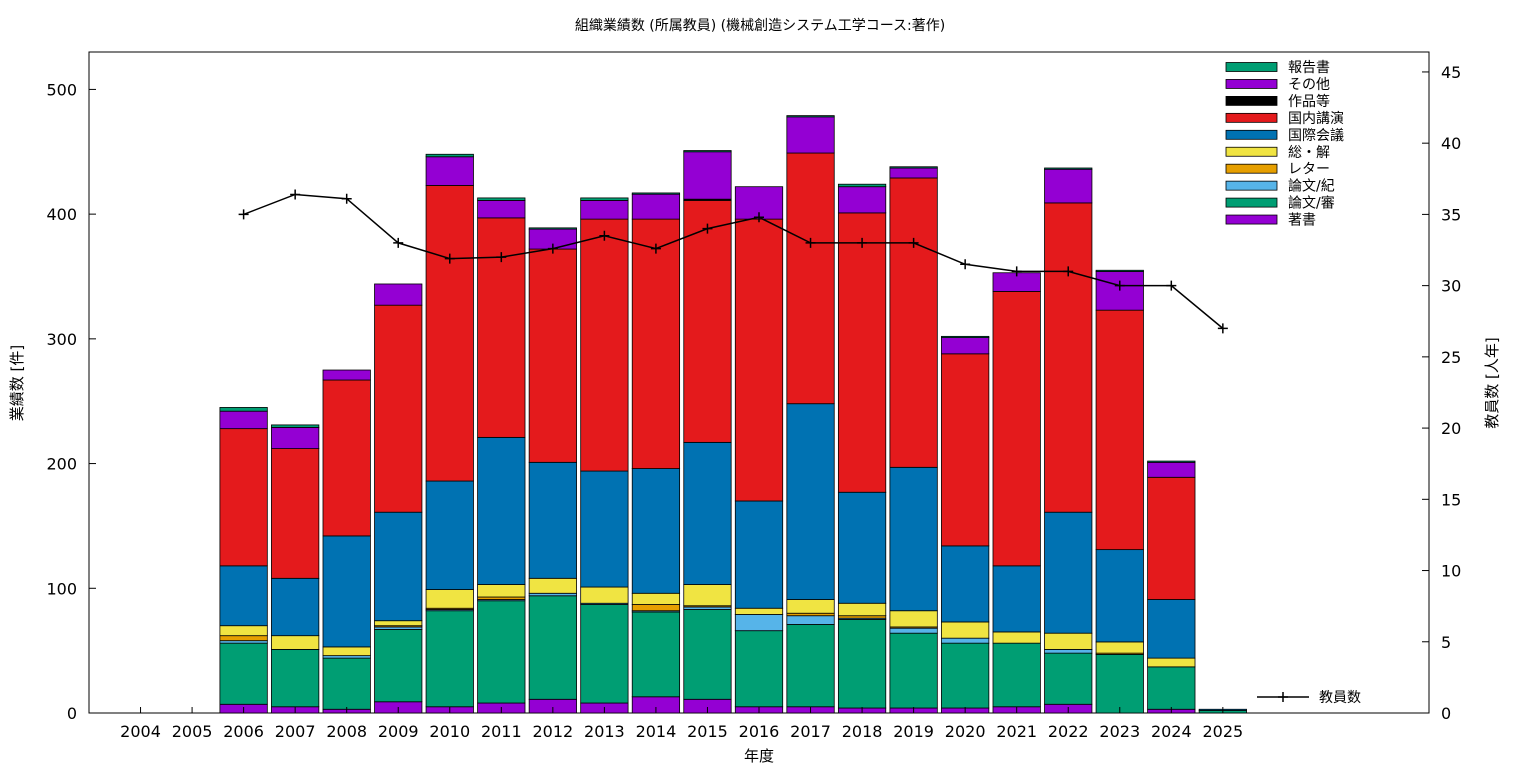 This screenshot has width=1536, height=768. I want to click on legend-label: レター, so click(1309, 170).